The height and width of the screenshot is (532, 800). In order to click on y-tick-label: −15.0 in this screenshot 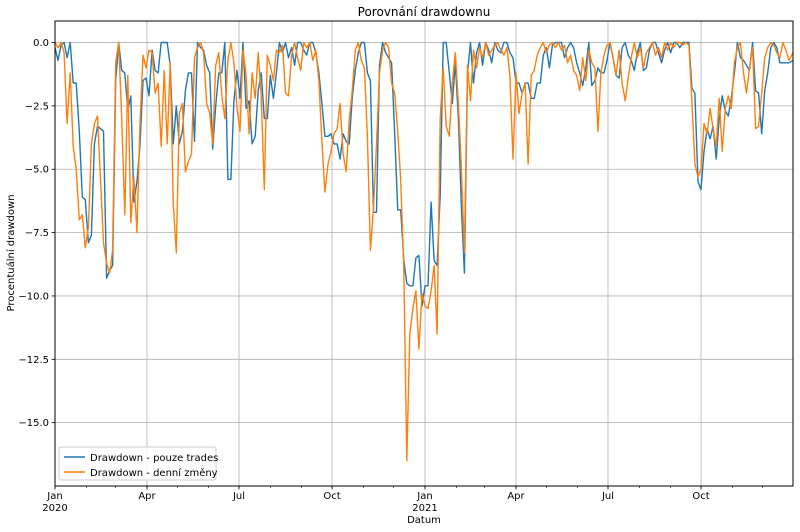, I will do `click(33, 423)`.